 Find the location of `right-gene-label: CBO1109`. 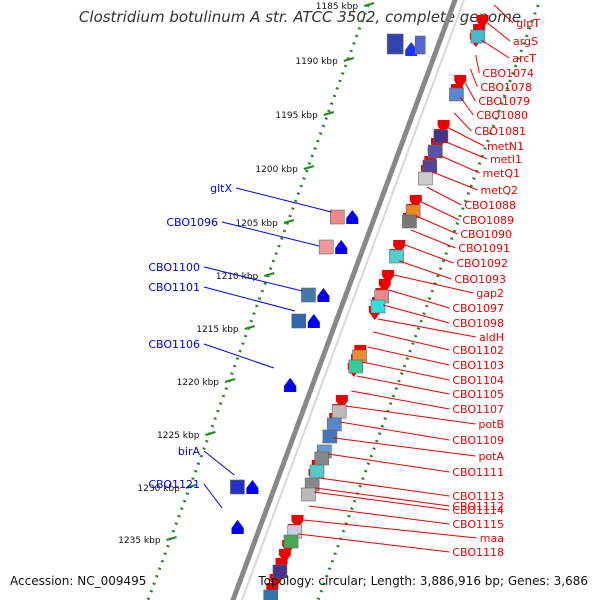

right-gene-label: CBO1109 is located at coordinates (478, 440).